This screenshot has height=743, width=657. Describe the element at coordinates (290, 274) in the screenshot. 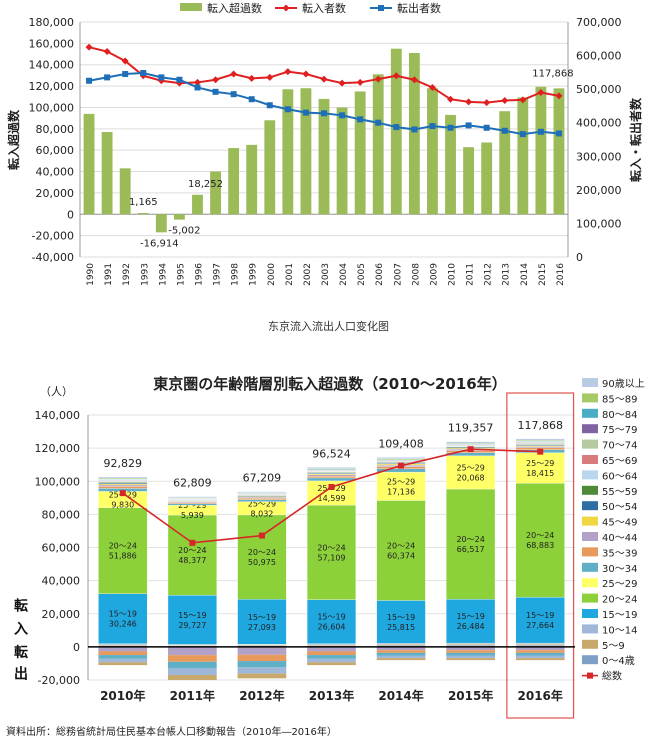

I see `x-tick-label: 2001` at that location.